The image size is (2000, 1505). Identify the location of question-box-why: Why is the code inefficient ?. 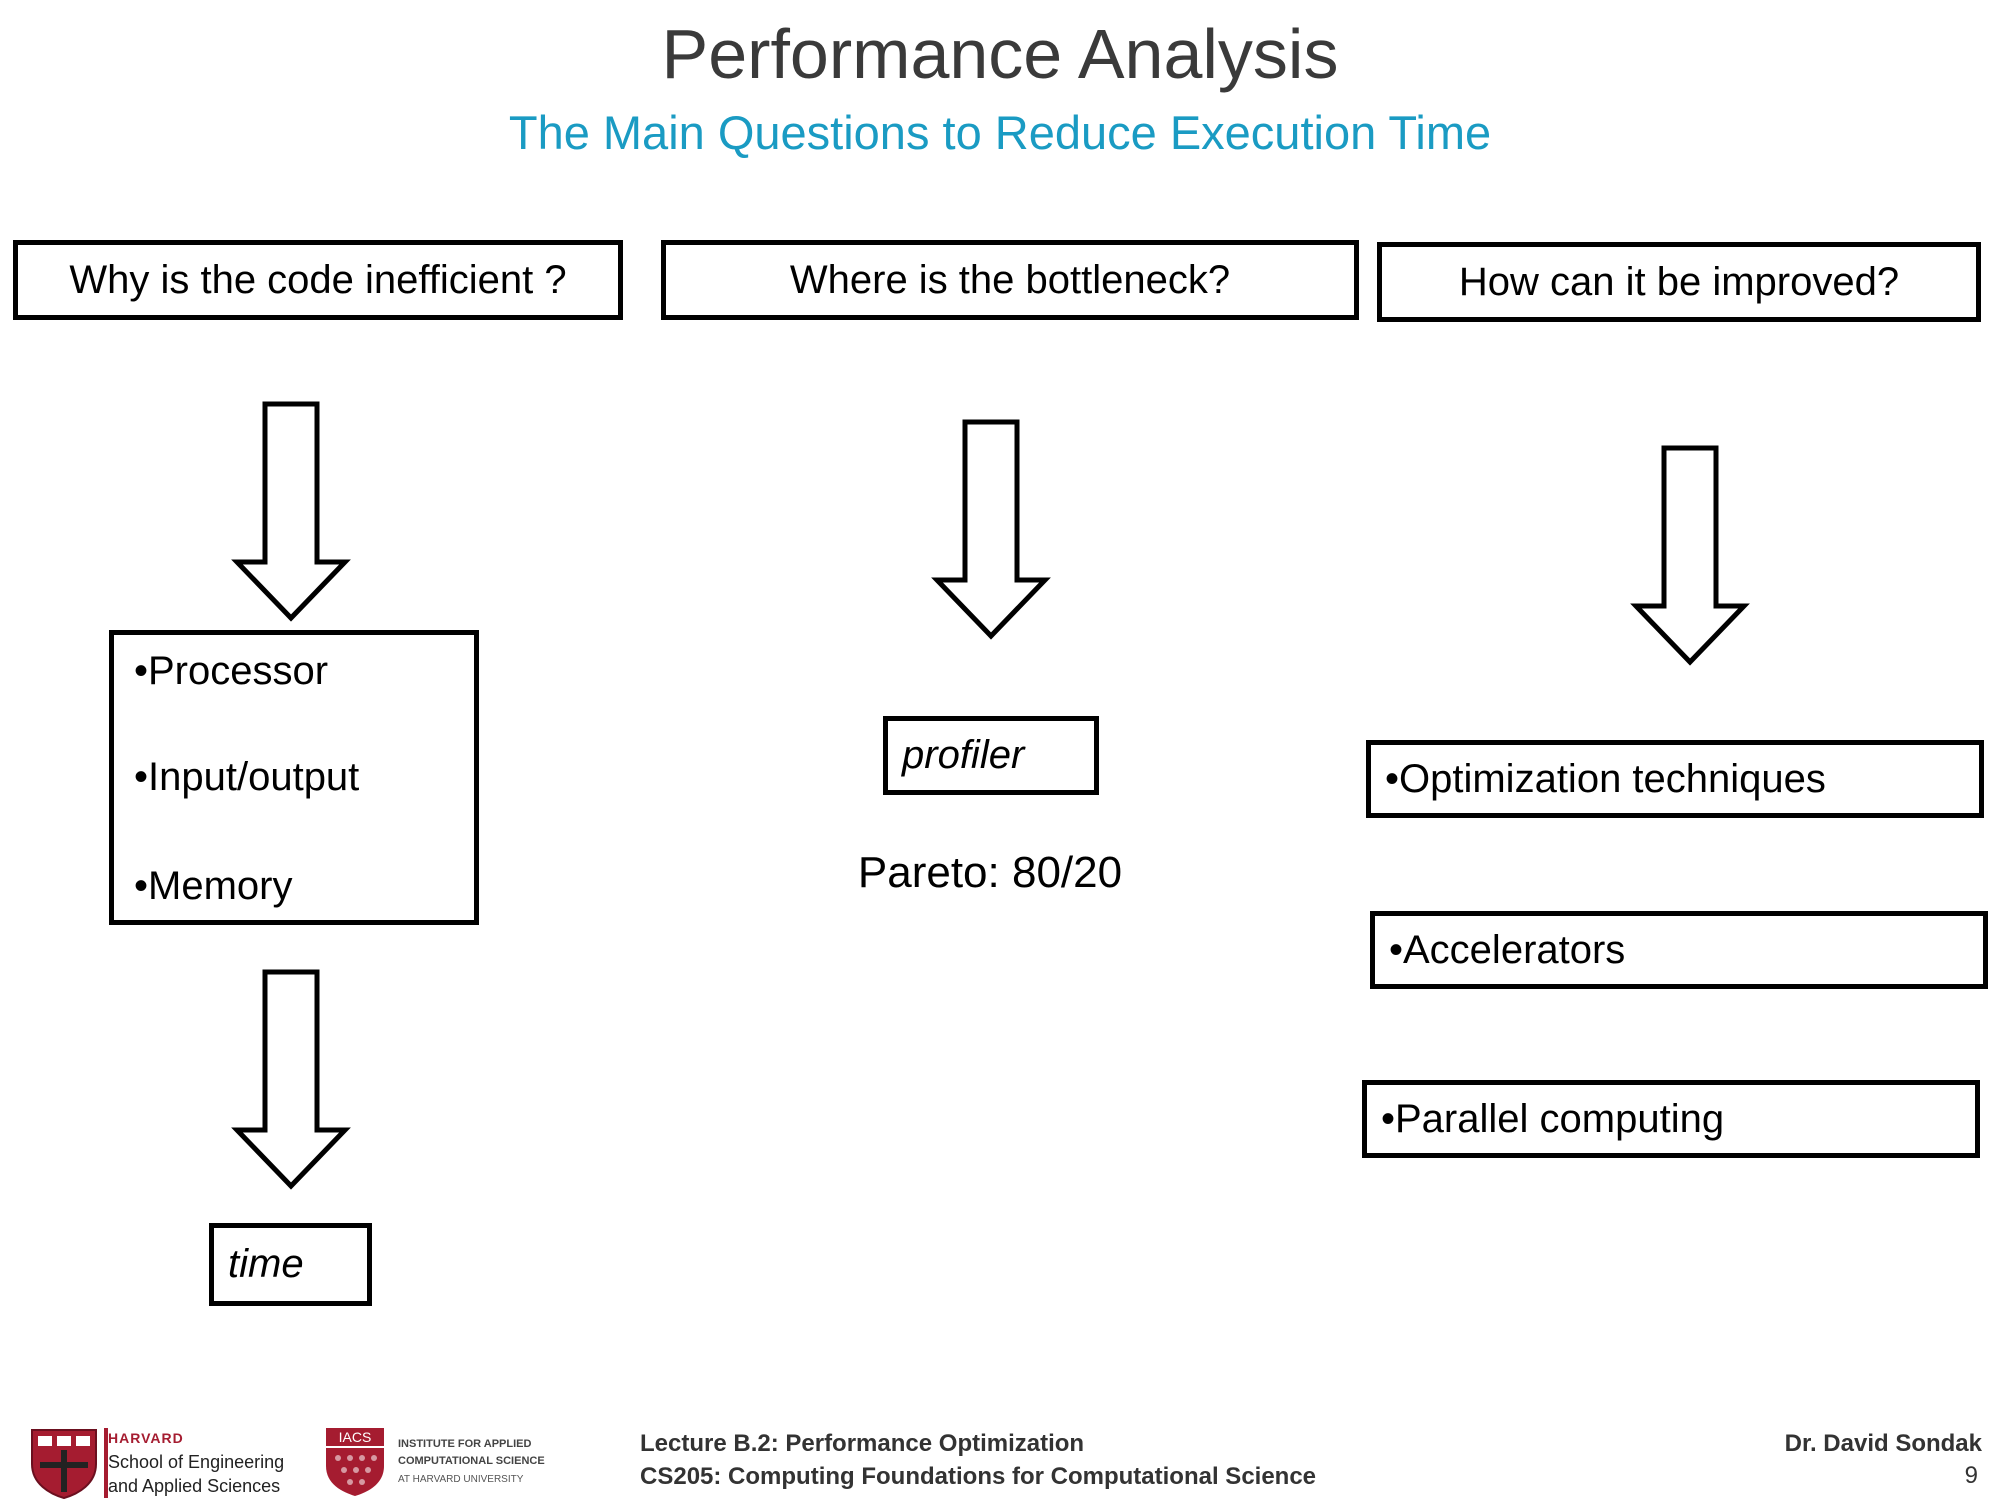
(318, 280).